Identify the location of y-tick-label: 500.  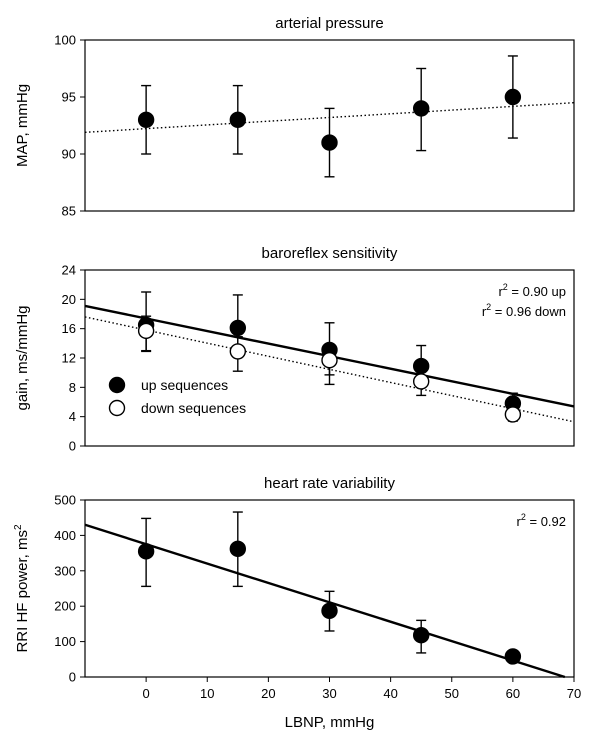
(65, 500).